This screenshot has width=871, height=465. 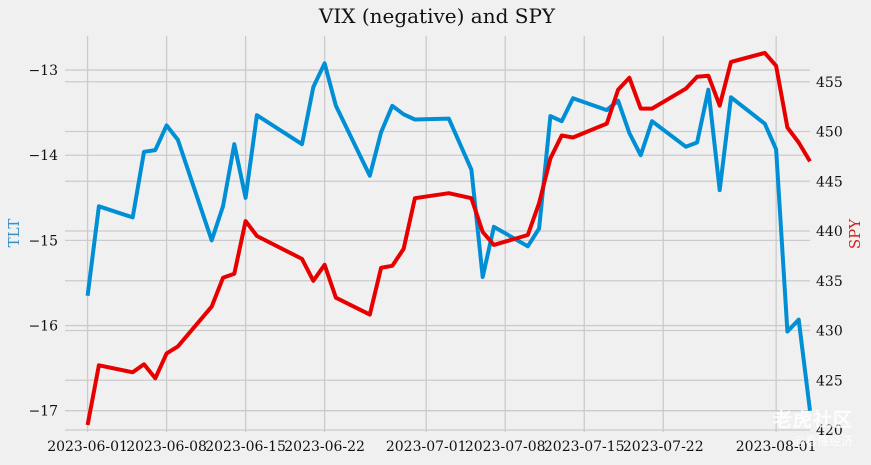 I want to click on y-axis-left-ticks: −13 −14 −15 −16 −17, so click(x=43, y=241).